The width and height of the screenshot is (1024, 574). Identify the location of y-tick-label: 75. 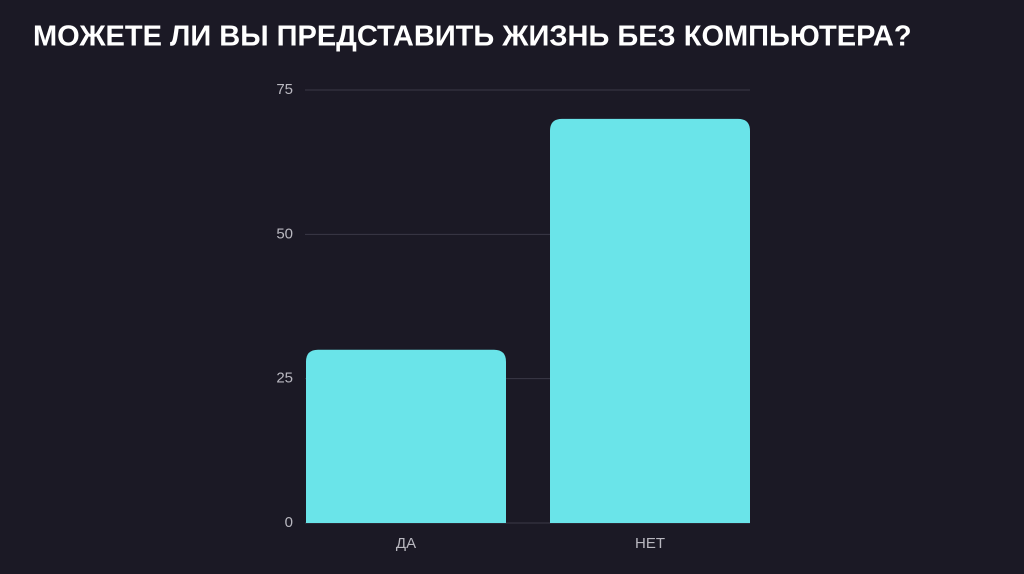
(284, 89).